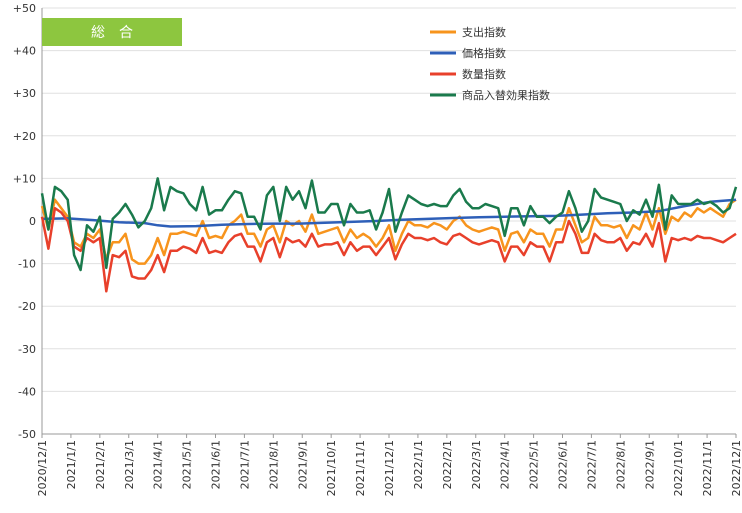 This screenshot has height=513, width=742. I want to click on x-tick-label: 2021/10/1, so click(331, 468).